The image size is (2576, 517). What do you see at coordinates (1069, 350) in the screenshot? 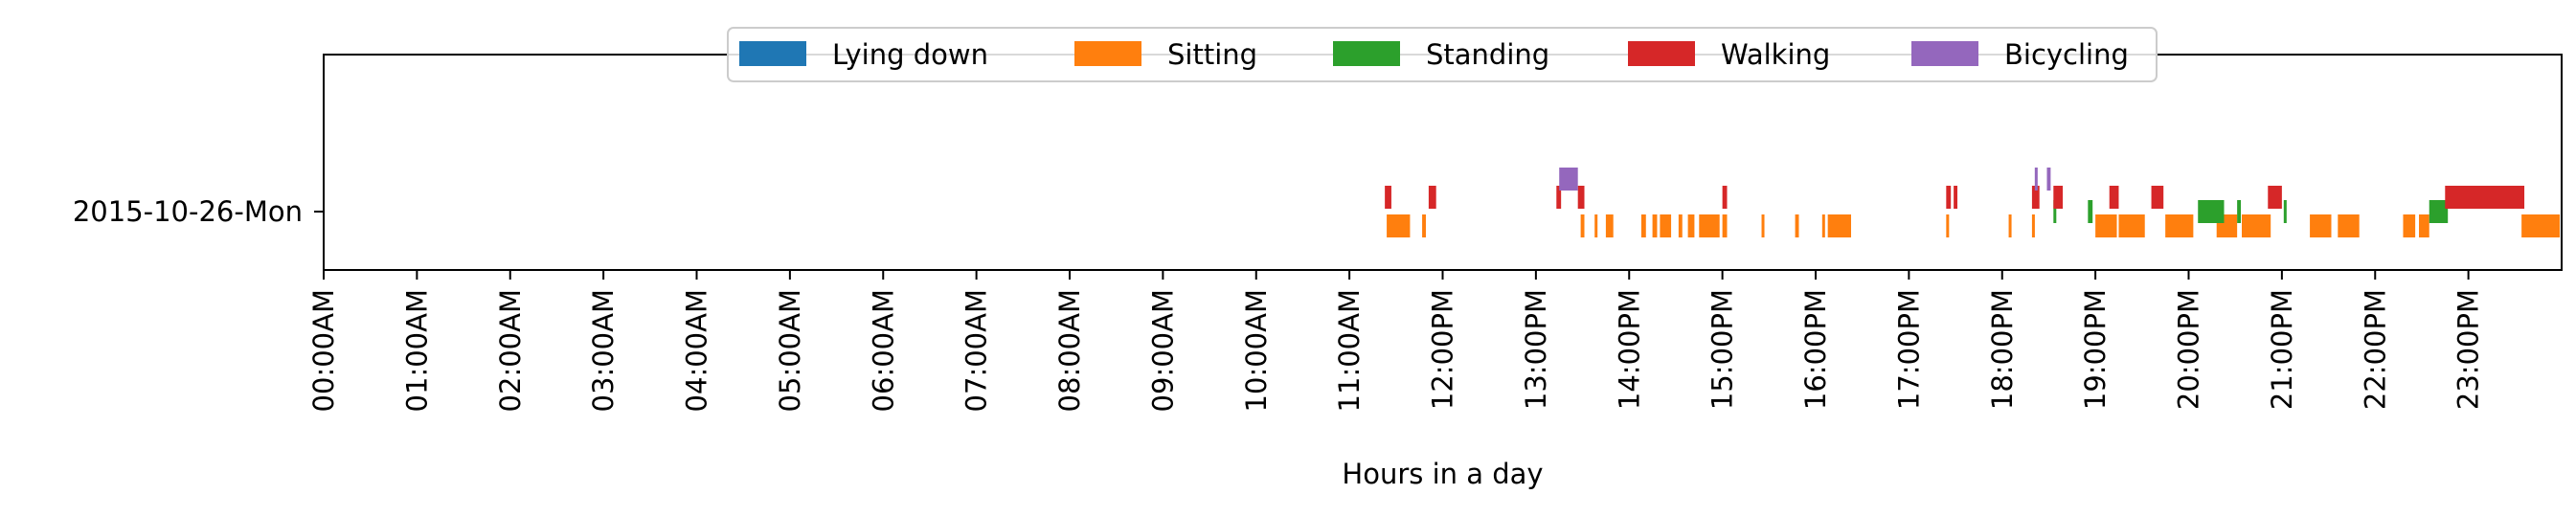
I see `x-tick-label: 08:00AM` at bounding box center [1069, 350].